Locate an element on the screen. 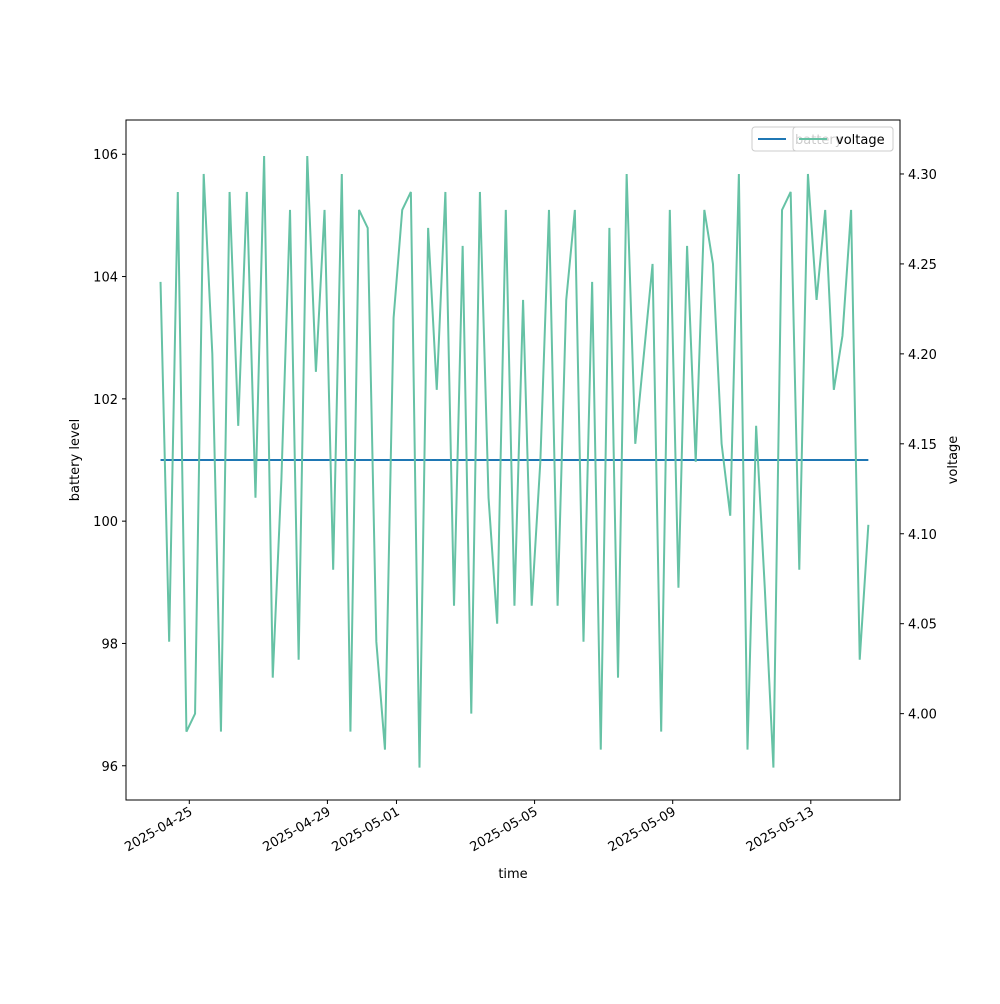 This screenshot has width=1000, height=1004. x-axis-label: time is located at coordinates (512, 874).